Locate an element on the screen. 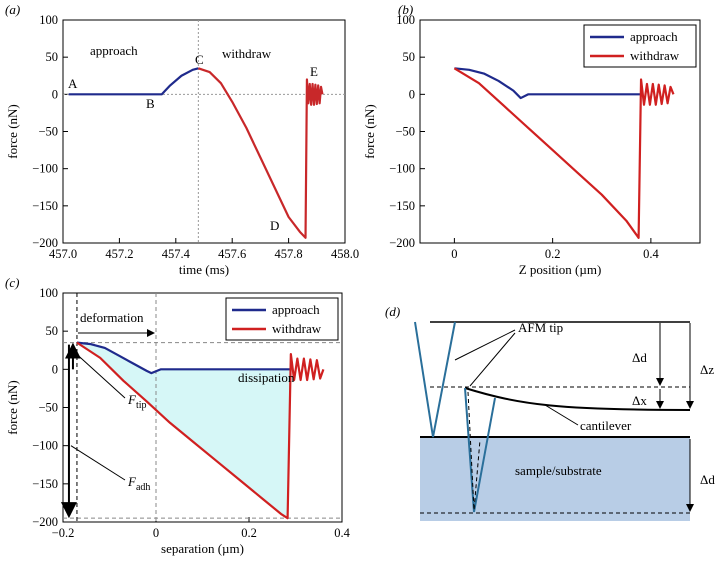  x-tick-label: −0.2 is located at coordinates (63, 533).